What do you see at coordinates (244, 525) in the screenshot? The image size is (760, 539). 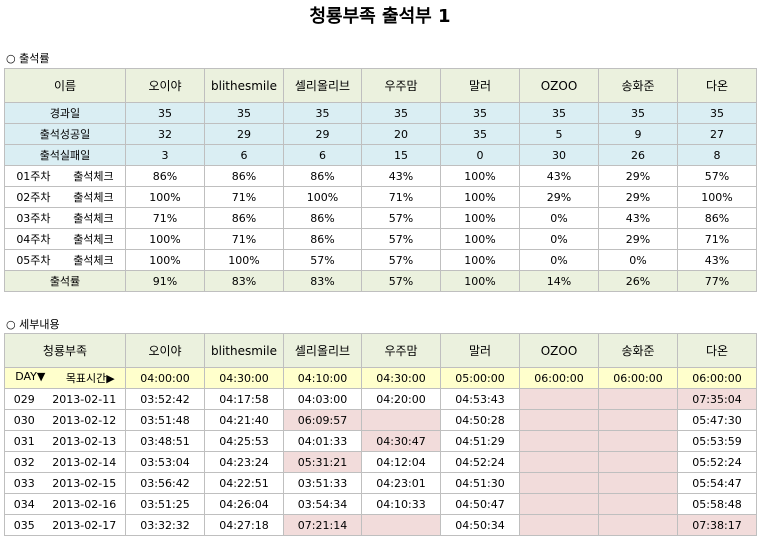 I see `time-cell: 04:27:18` at bounding box center [244, 525].